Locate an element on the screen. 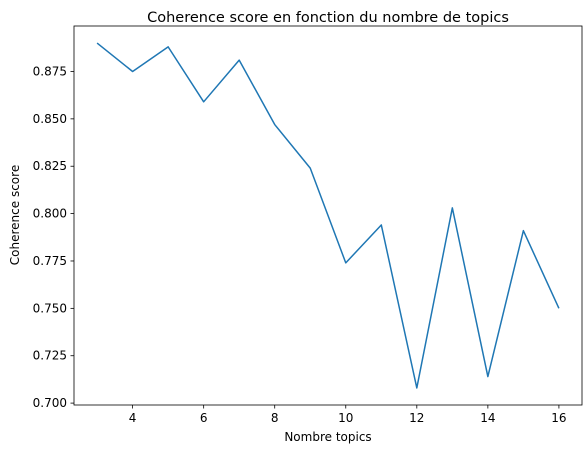  x-axis: 4 6 8 10 12 14 16 is located at coordinates (348, 415).